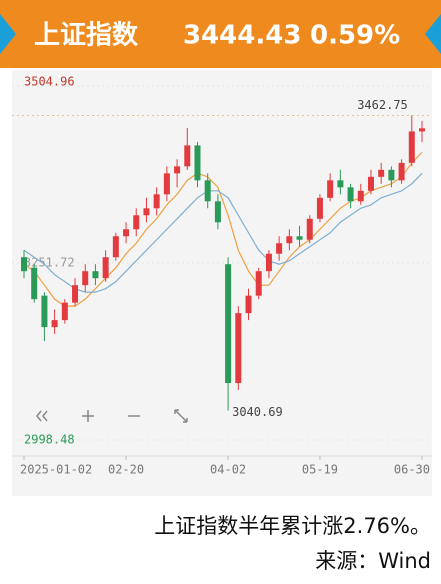  Describe the element at coordinates (373, 561) in the screenshot. I see `source: 来源：Wind` at that location.